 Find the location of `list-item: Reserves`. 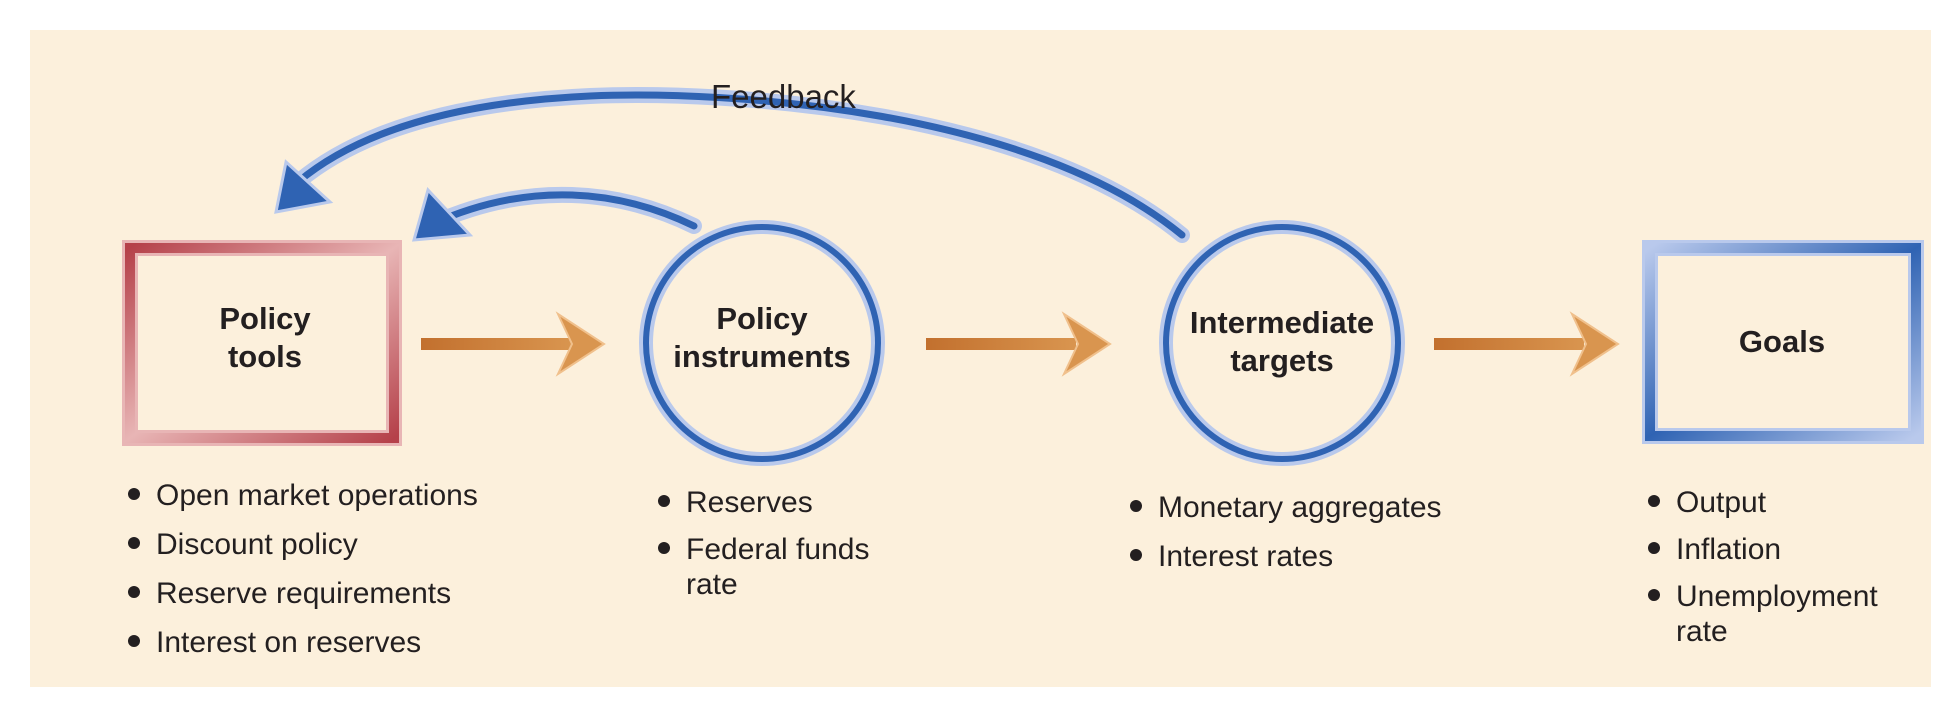

list-item: Reserves is located at coordinates (763, 502).